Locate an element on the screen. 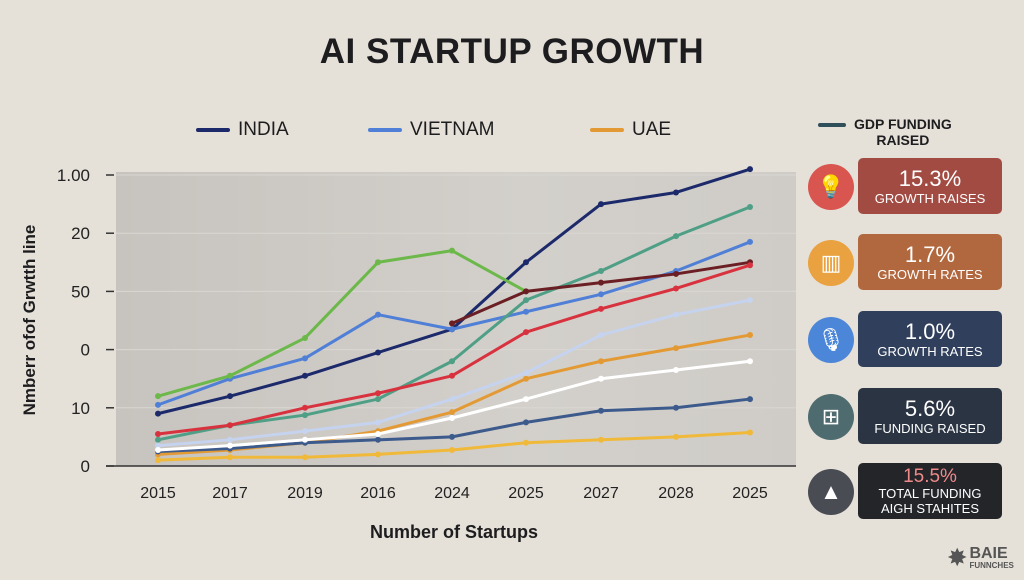 This screenshot has height=580, width=1024. legend-label: VIETNAM is located at coordinates (452, 129).